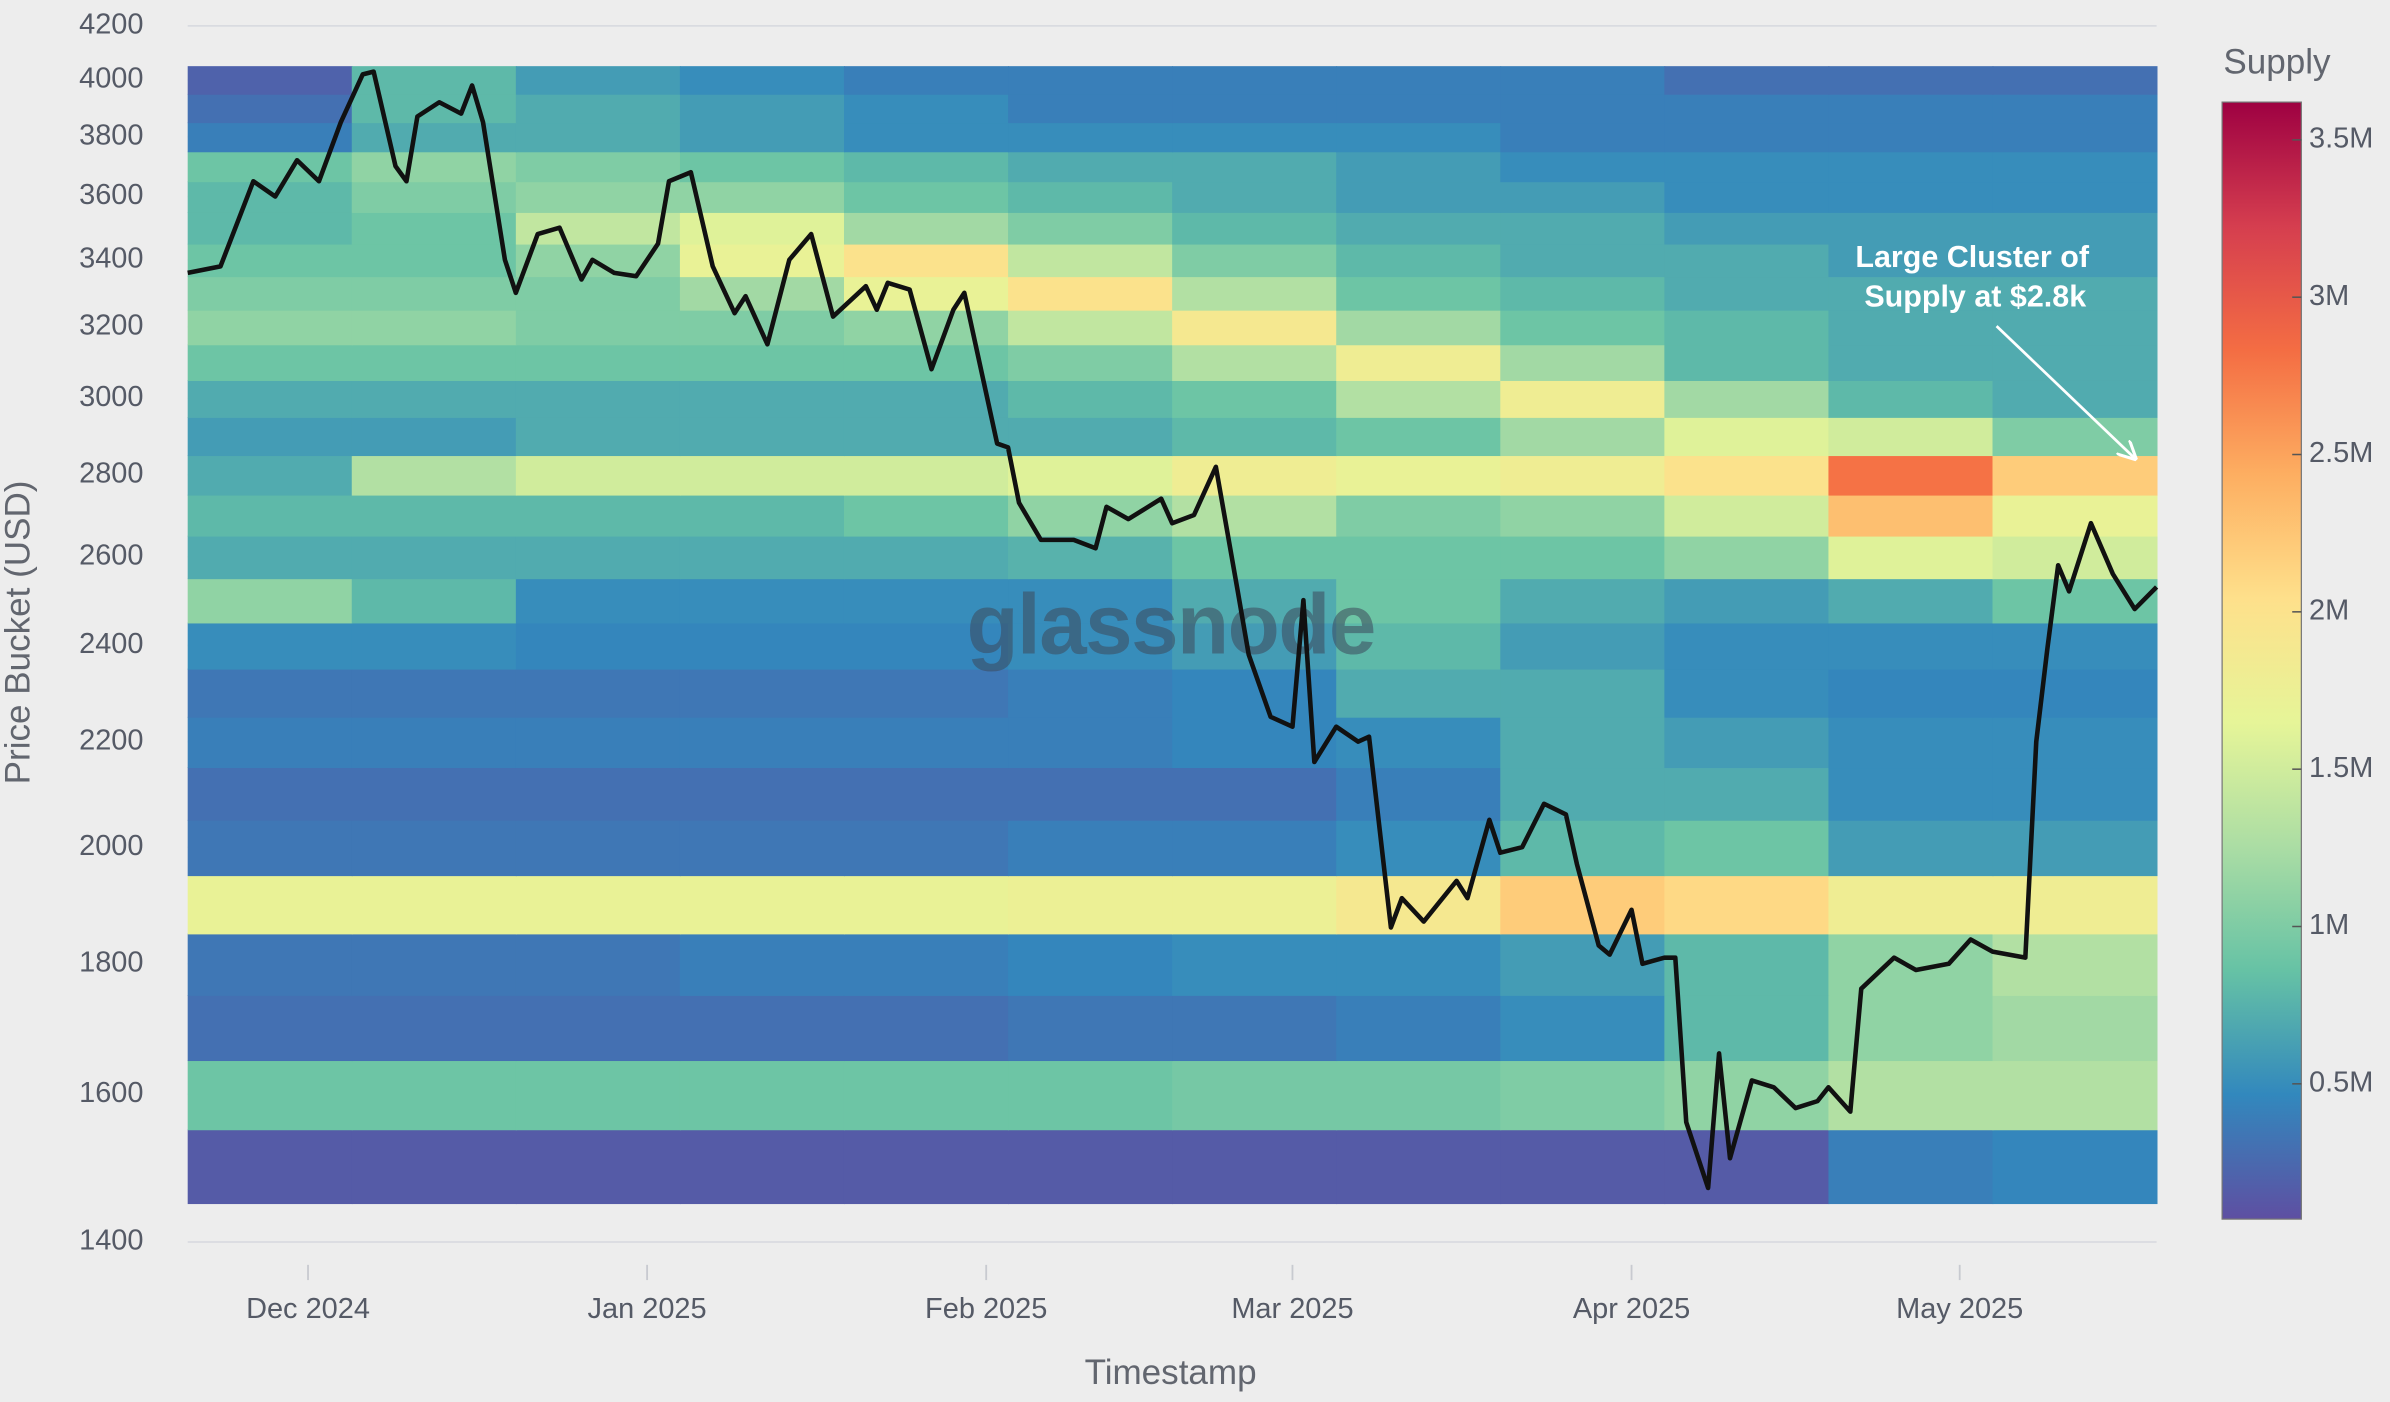 This screenshot has width=2390, height=1402. Describe the element at coordinates (111, 258) in the screenshot. I see `y-tick-label: 3400` at that location.